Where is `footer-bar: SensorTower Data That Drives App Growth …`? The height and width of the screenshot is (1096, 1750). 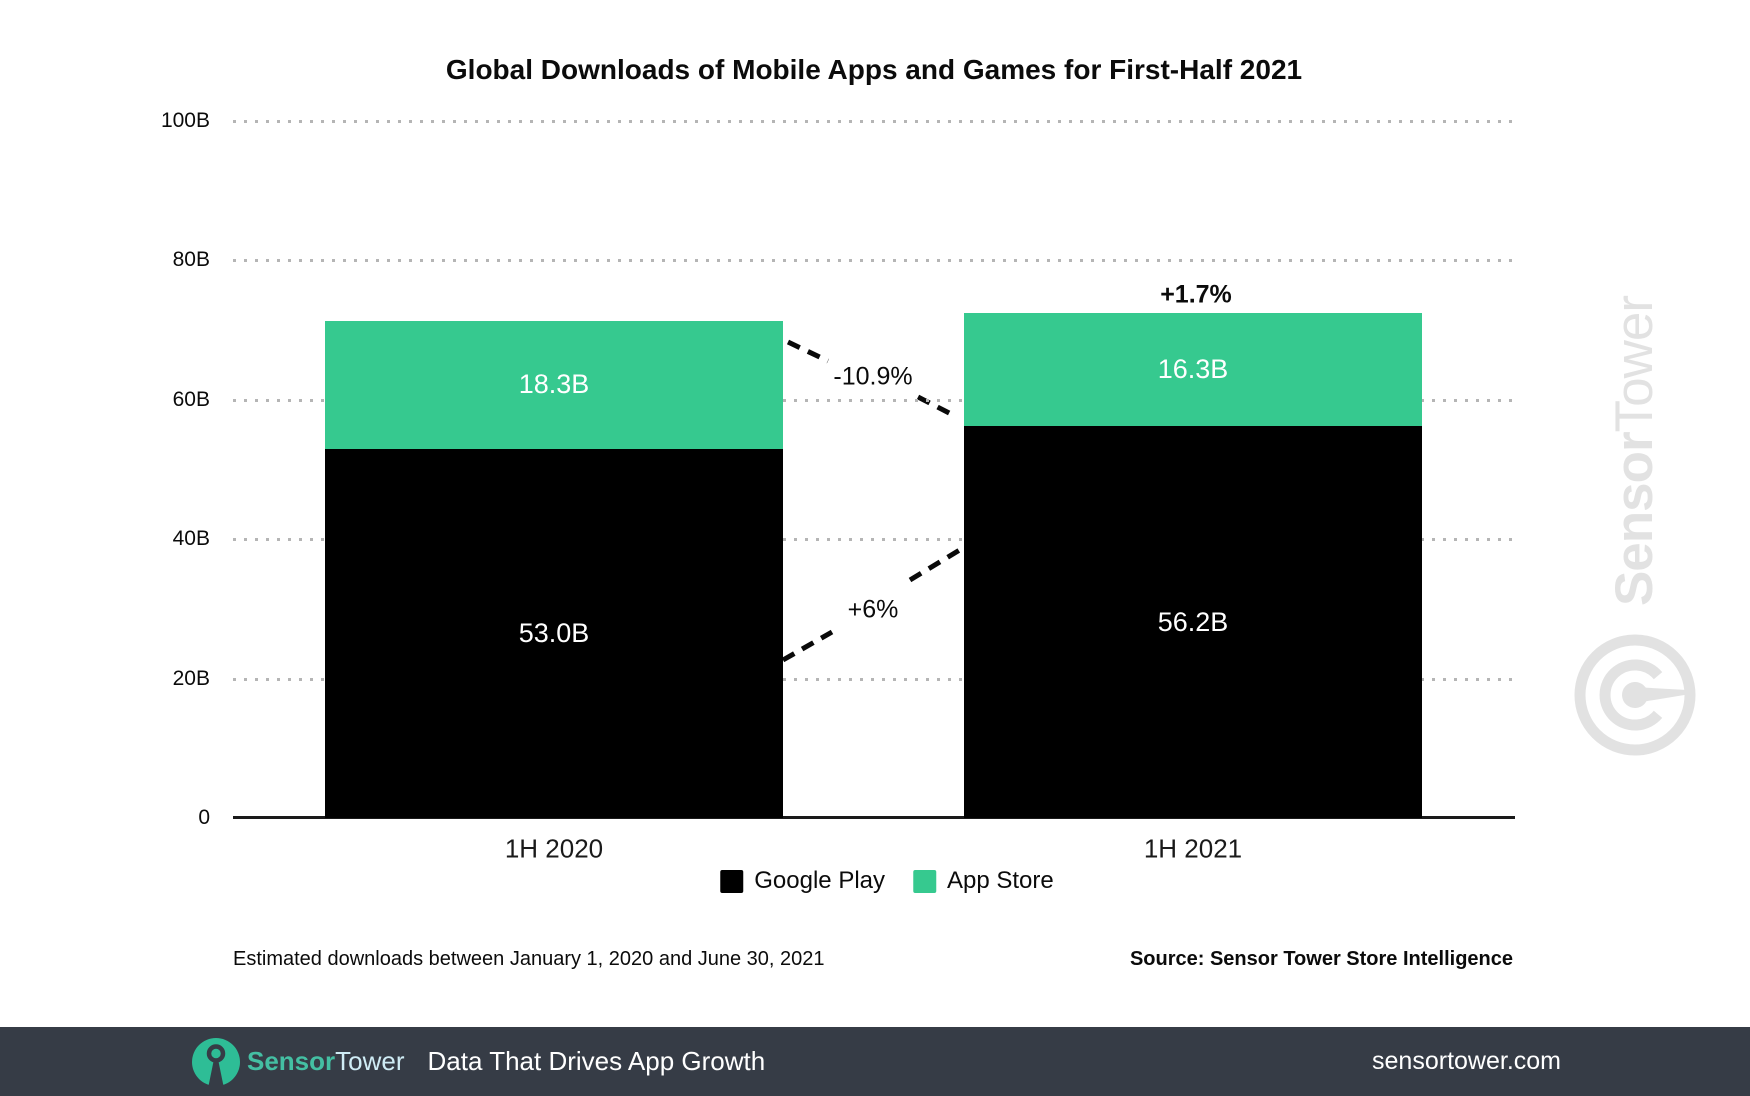
footer-bar: SensorTower Data That Drives App Growth … is located at coordinates (875, 1061).